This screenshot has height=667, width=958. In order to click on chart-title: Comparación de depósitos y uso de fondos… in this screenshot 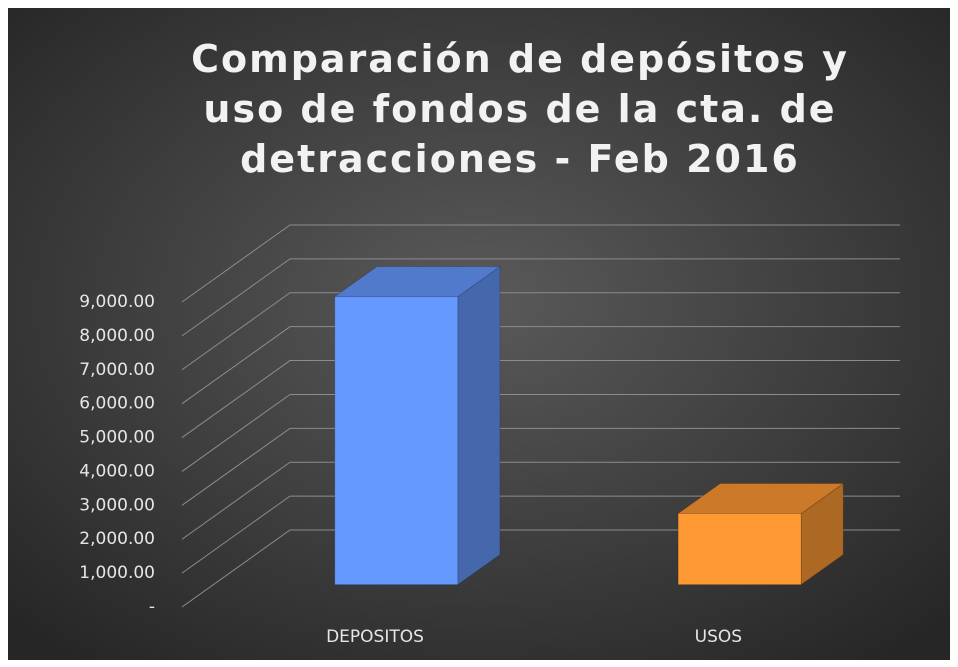, I will do `click(520, 109)`.